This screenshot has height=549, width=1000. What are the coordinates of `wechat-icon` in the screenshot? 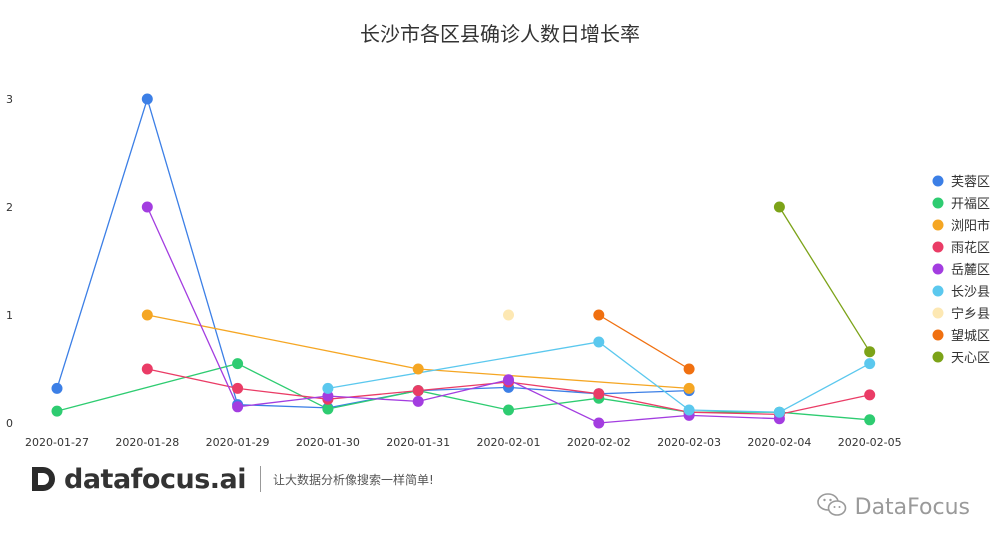 It's located at (831, 507).